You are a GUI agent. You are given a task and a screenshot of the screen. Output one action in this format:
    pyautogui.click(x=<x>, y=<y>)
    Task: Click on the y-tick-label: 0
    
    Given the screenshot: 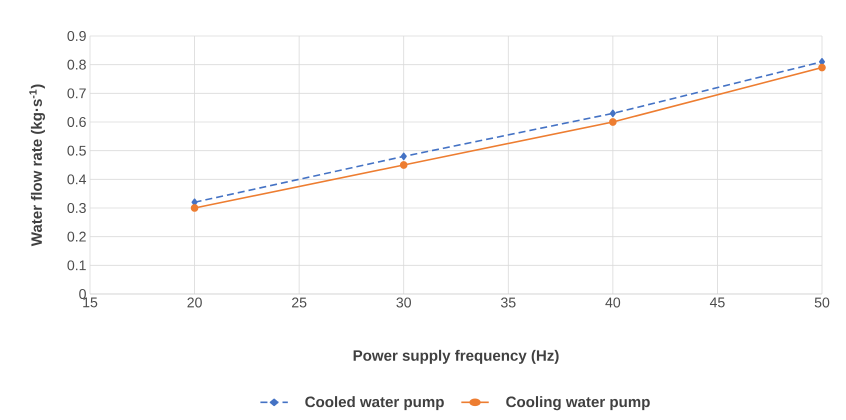 What is the action you would take?
    pyautogui.click(x=82, y=294)
    